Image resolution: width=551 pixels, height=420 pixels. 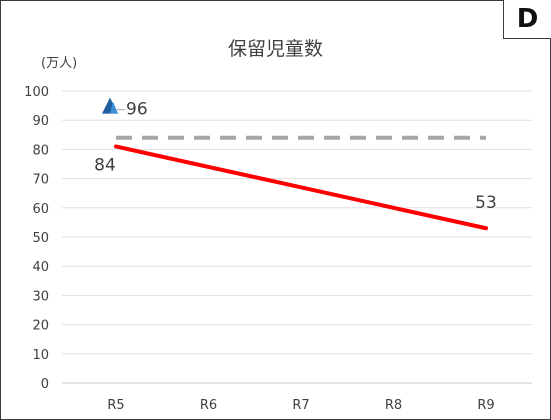 I want to click on chart-title: 保留児童数, so click(x=275, y=49).